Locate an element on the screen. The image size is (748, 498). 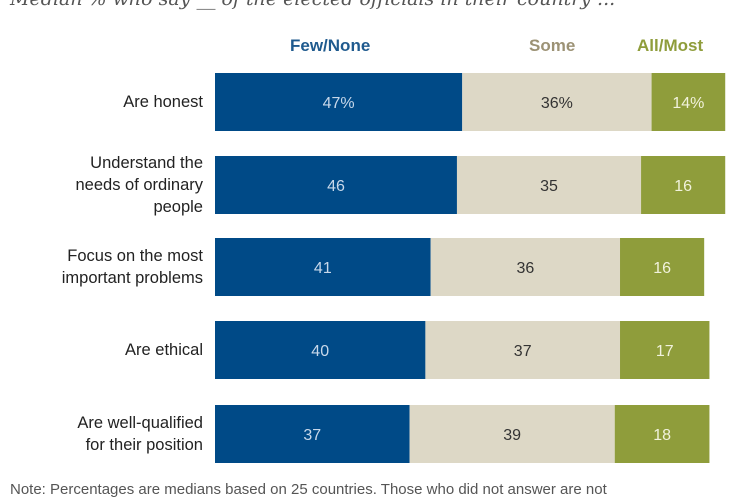
data-label-all-most-row-3: 16 is located at coordinates (662, 268).